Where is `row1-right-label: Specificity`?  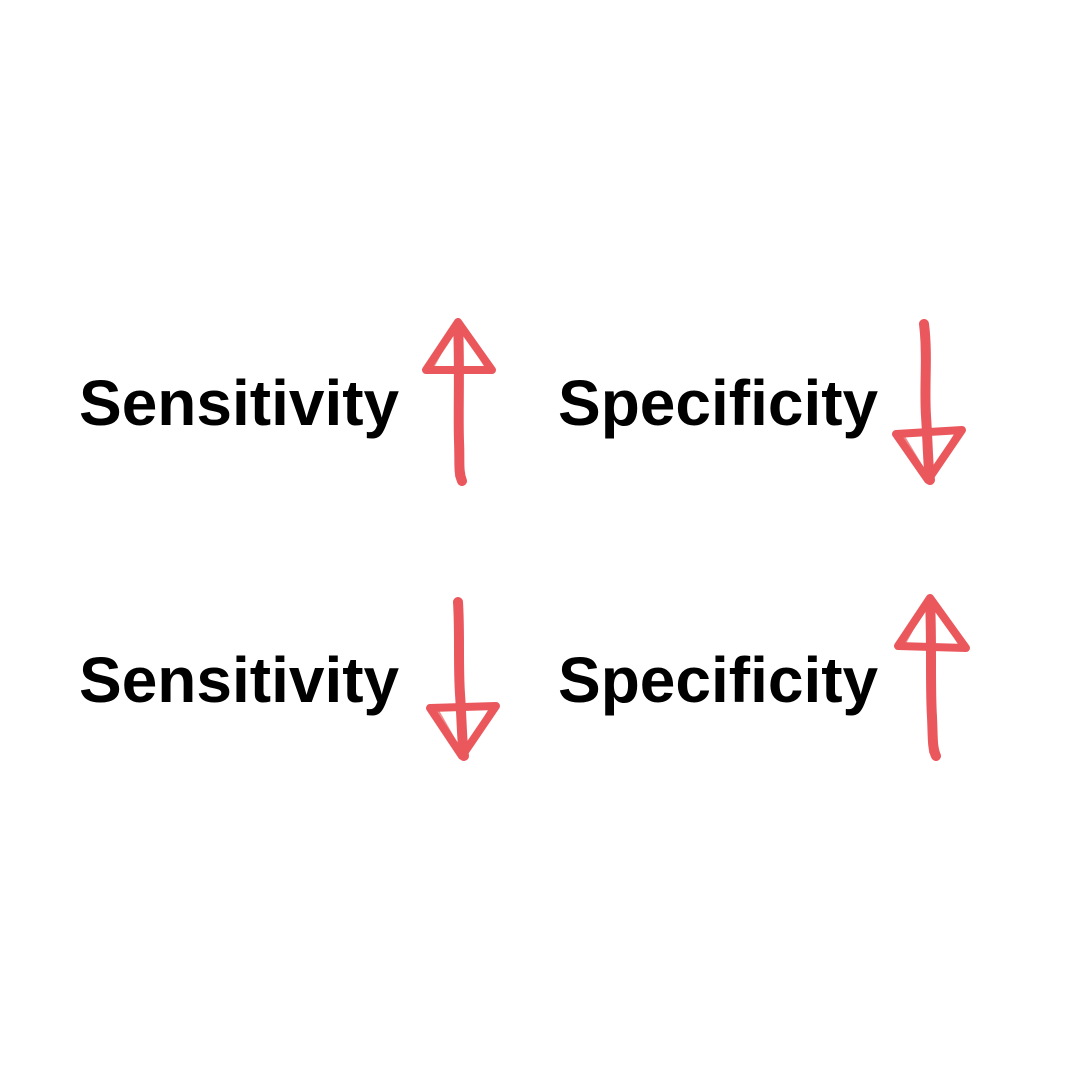 row1-right-label: Specificity is located at coordinates (718, 403).